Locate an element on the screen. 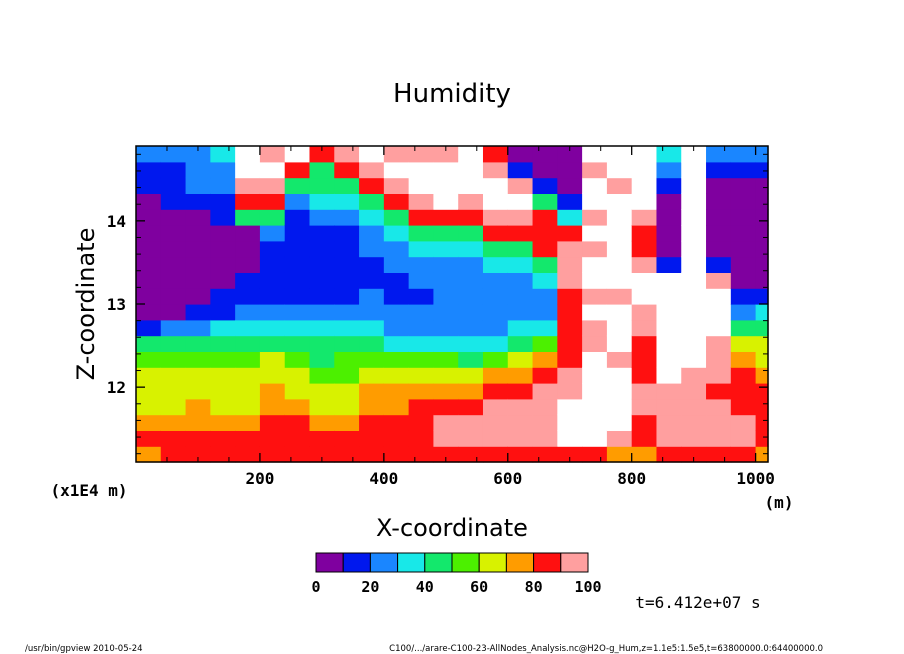  x-tick-label: 800 is located at coordinates (631, 478).